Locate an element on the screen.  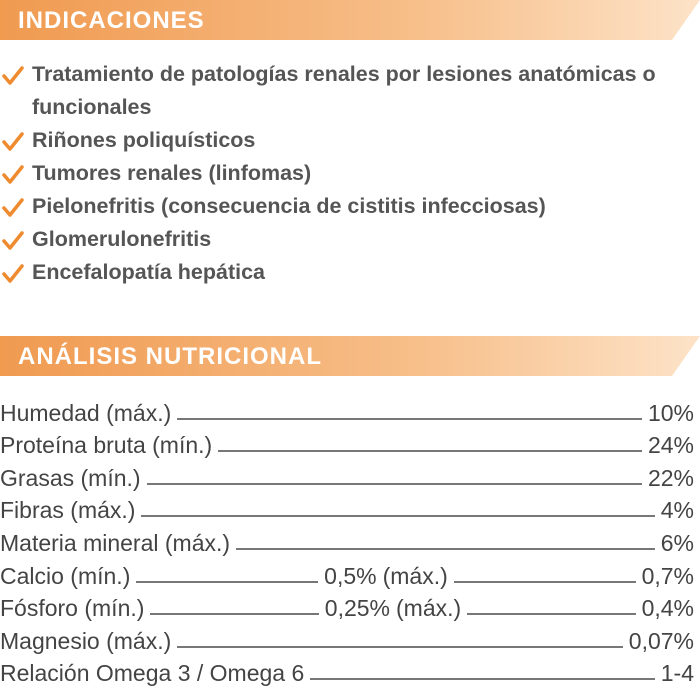
indication-text: Glomerulonefritis is located at coordinates (122, 239).